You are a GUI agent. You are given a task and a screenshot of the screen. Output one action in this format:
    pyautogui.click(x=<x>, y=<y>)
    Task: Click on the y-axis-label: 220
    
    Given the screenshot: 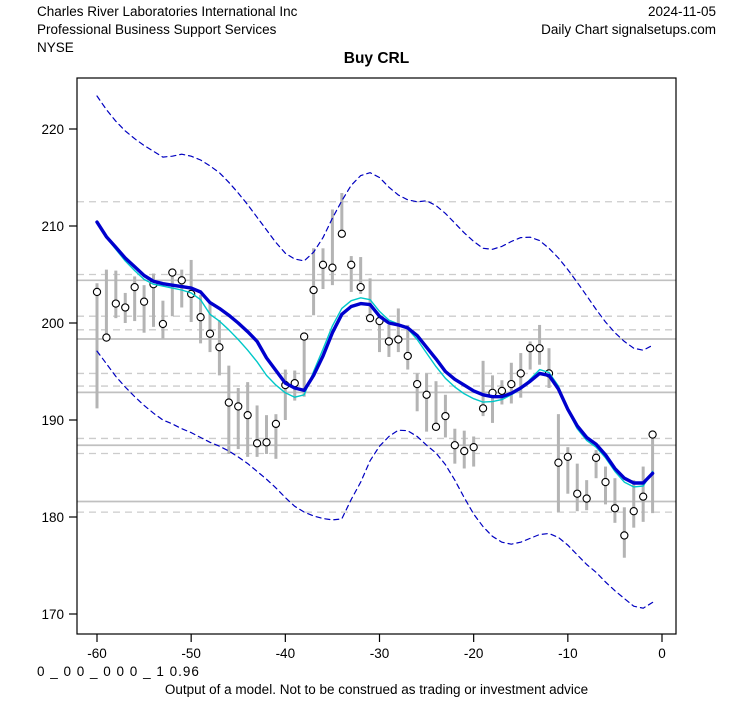 What is the action you would take?
    pyautogui.click(x=52, y=129)
    